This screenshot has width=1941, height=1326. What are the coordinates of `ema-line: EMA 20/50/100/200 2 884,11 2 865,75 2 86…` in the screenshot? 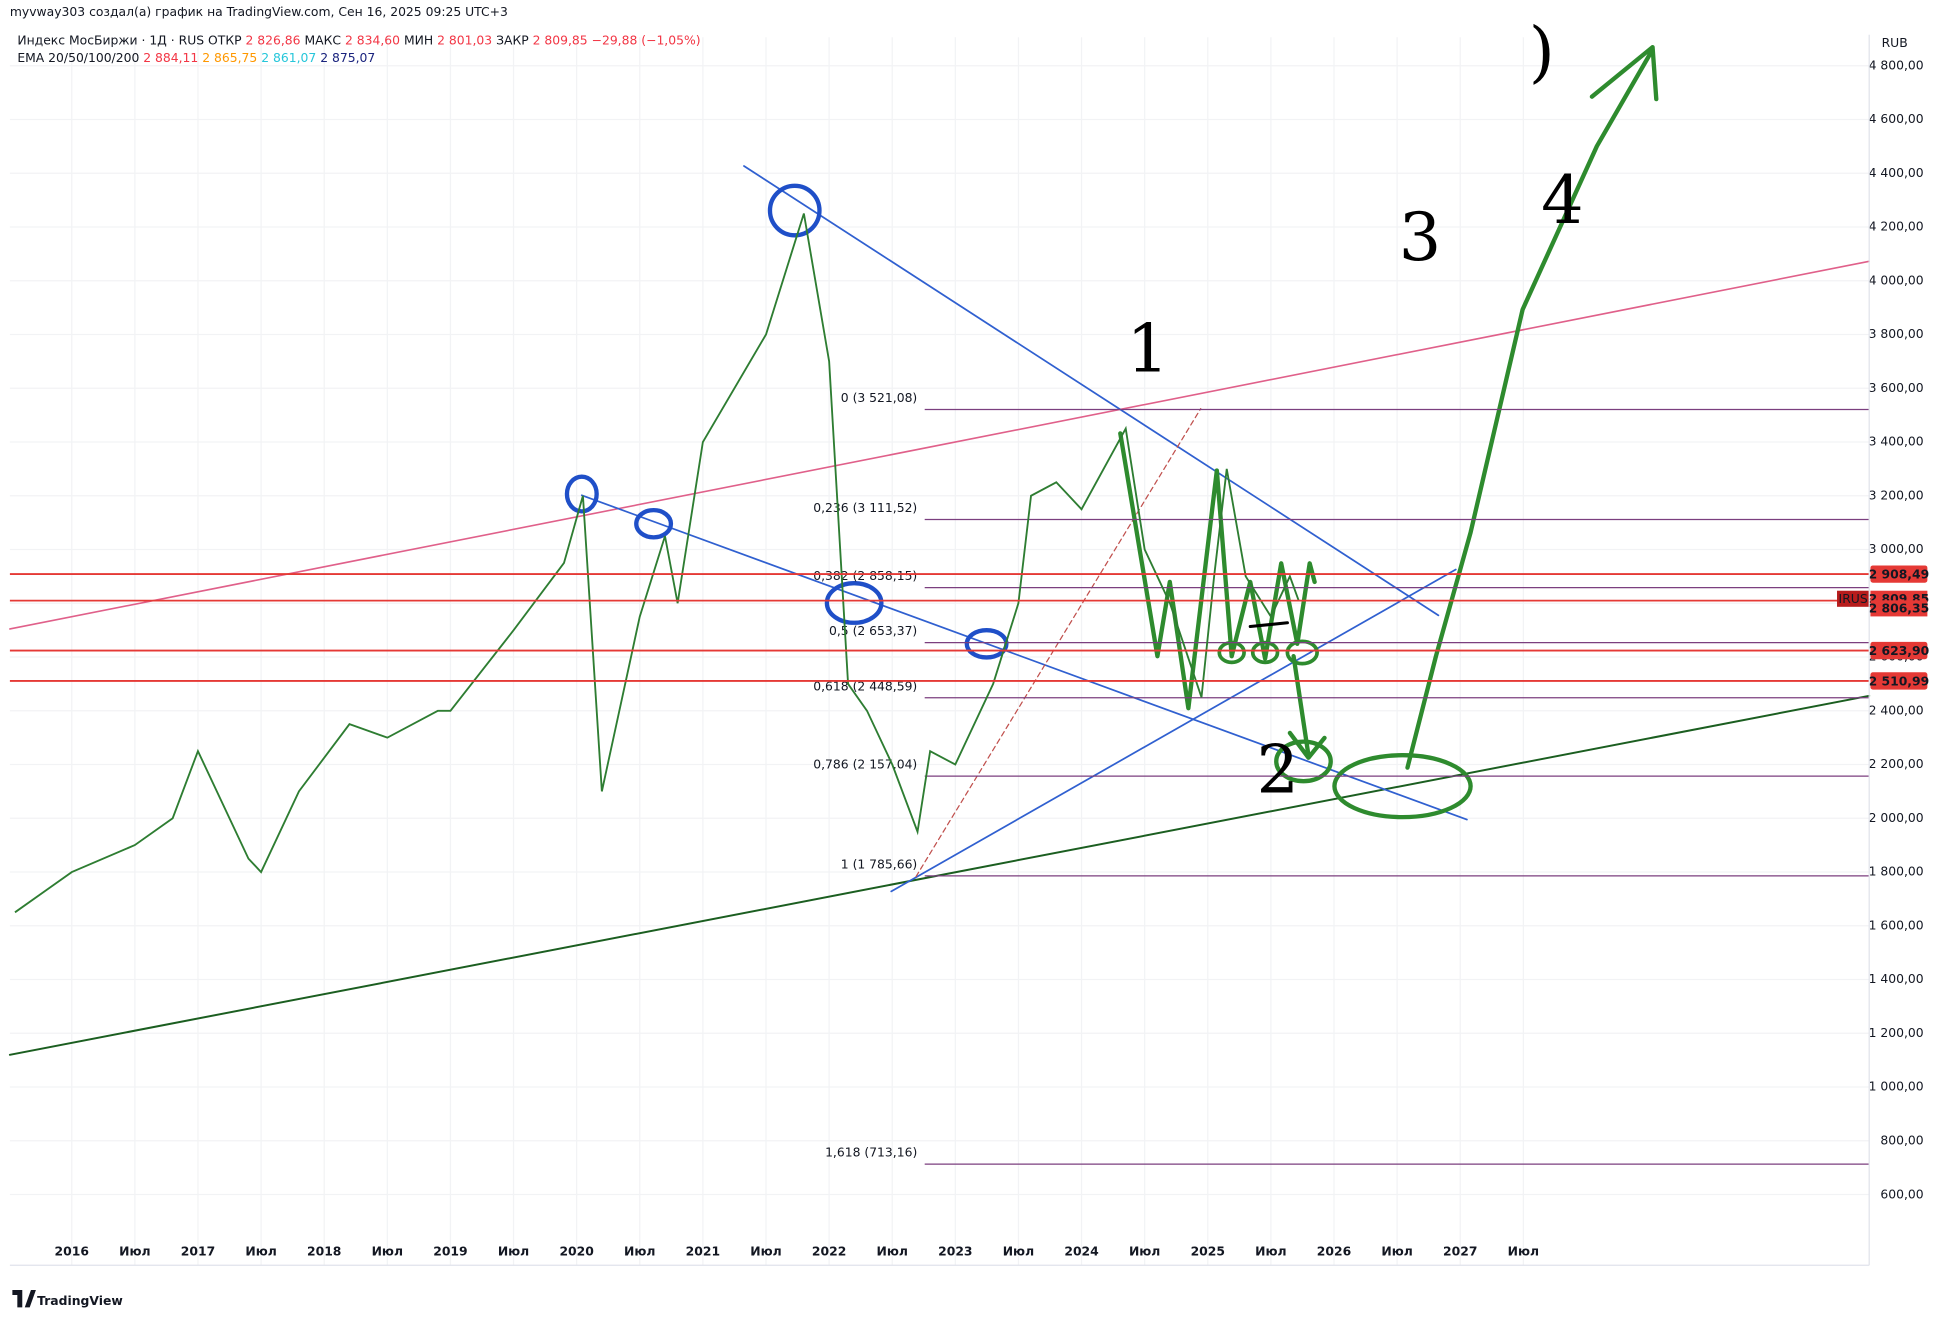 It's located at (196, 58).